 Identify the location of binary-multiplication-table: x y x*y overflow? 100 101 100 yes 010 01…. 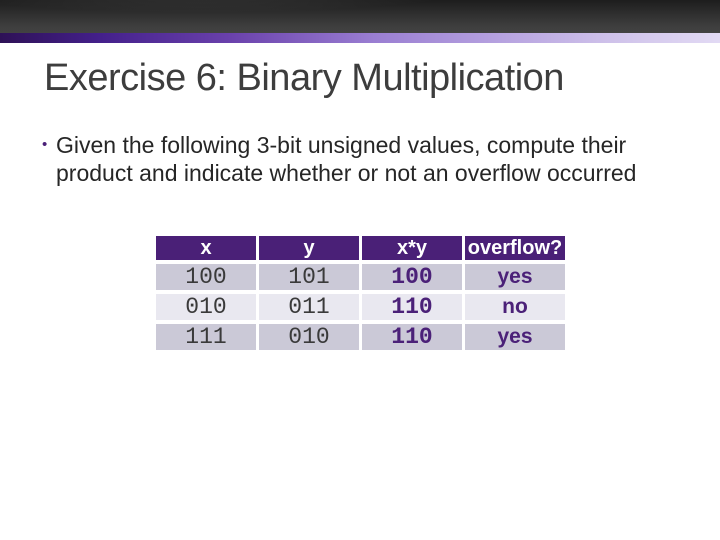
(360, 293).